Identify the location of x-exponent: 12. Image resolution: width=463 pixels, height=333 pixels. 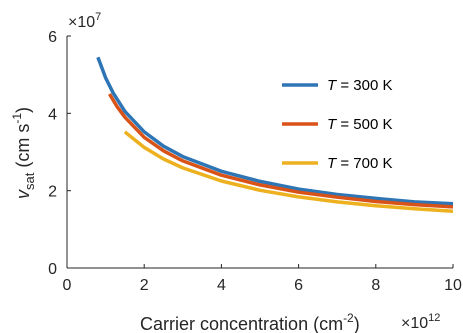
(434, 318).